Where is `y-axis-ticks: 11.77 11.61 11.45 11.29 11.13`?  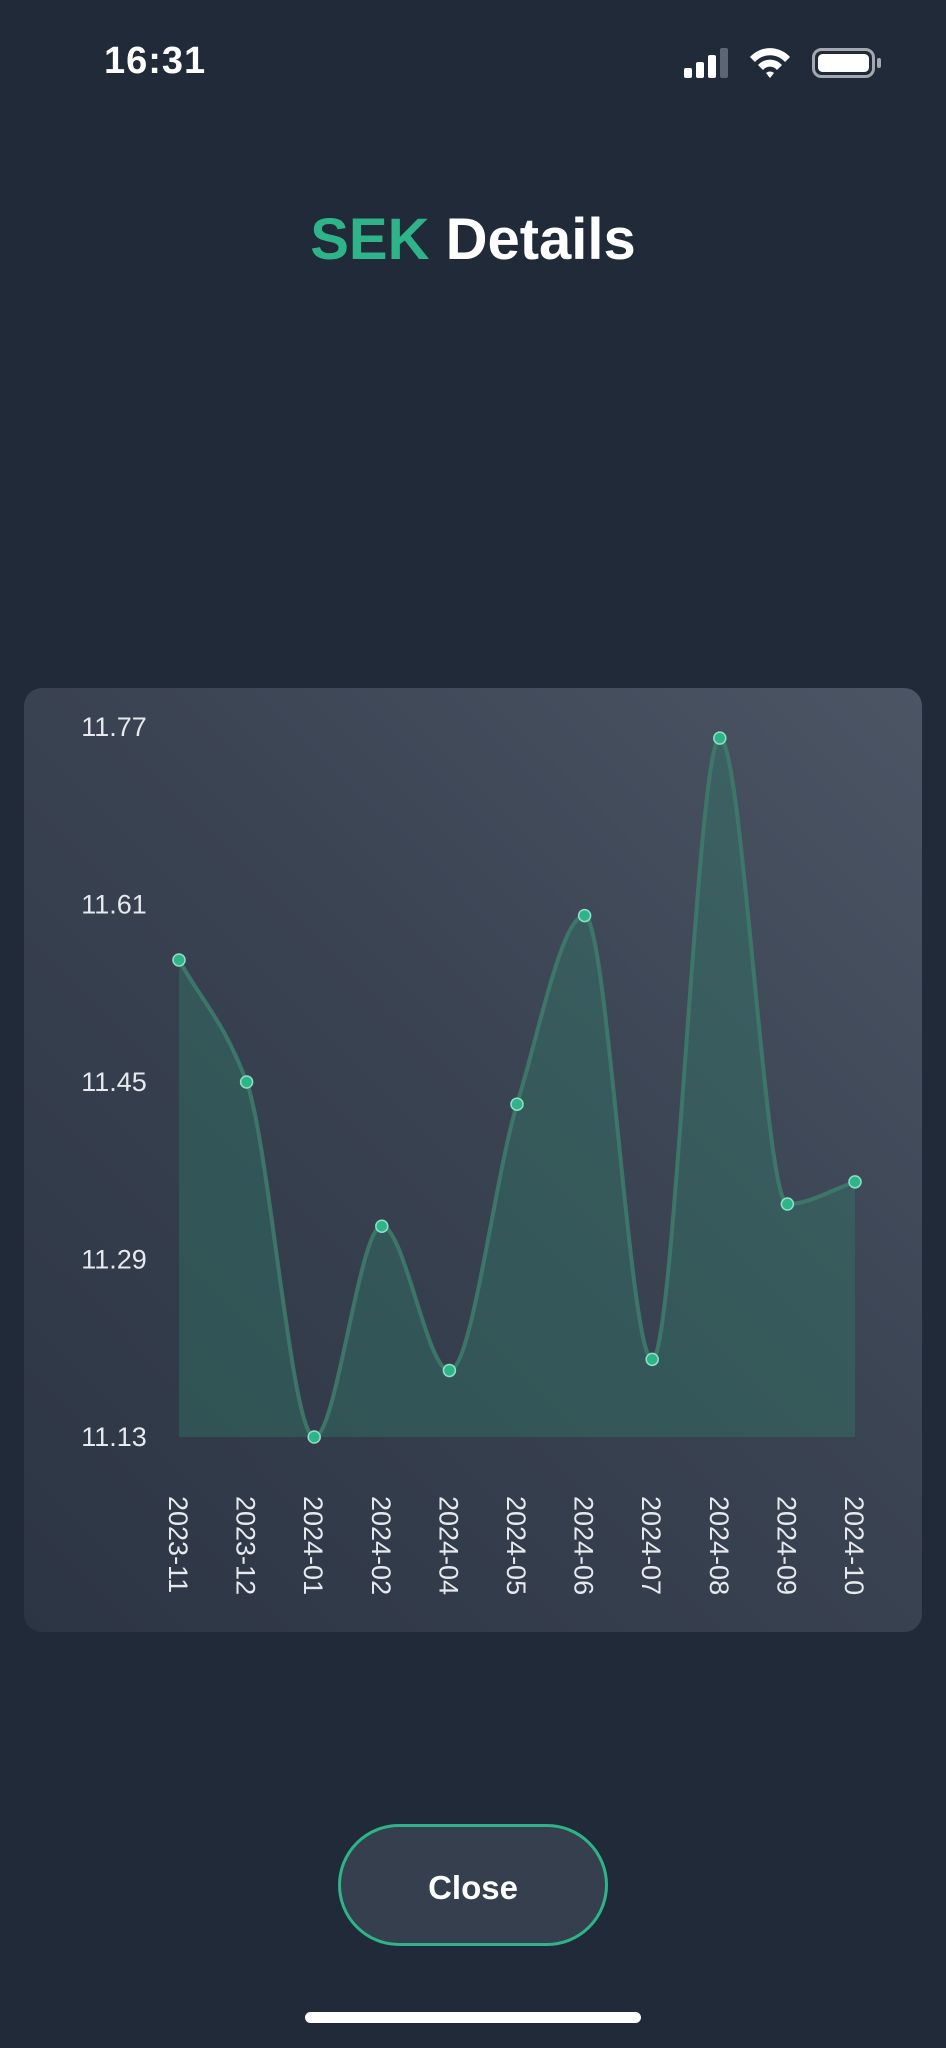
y-axis-ticks: 11.77 11.61 11.45 11.29 11.13 is located at coordinates (114, 1082).